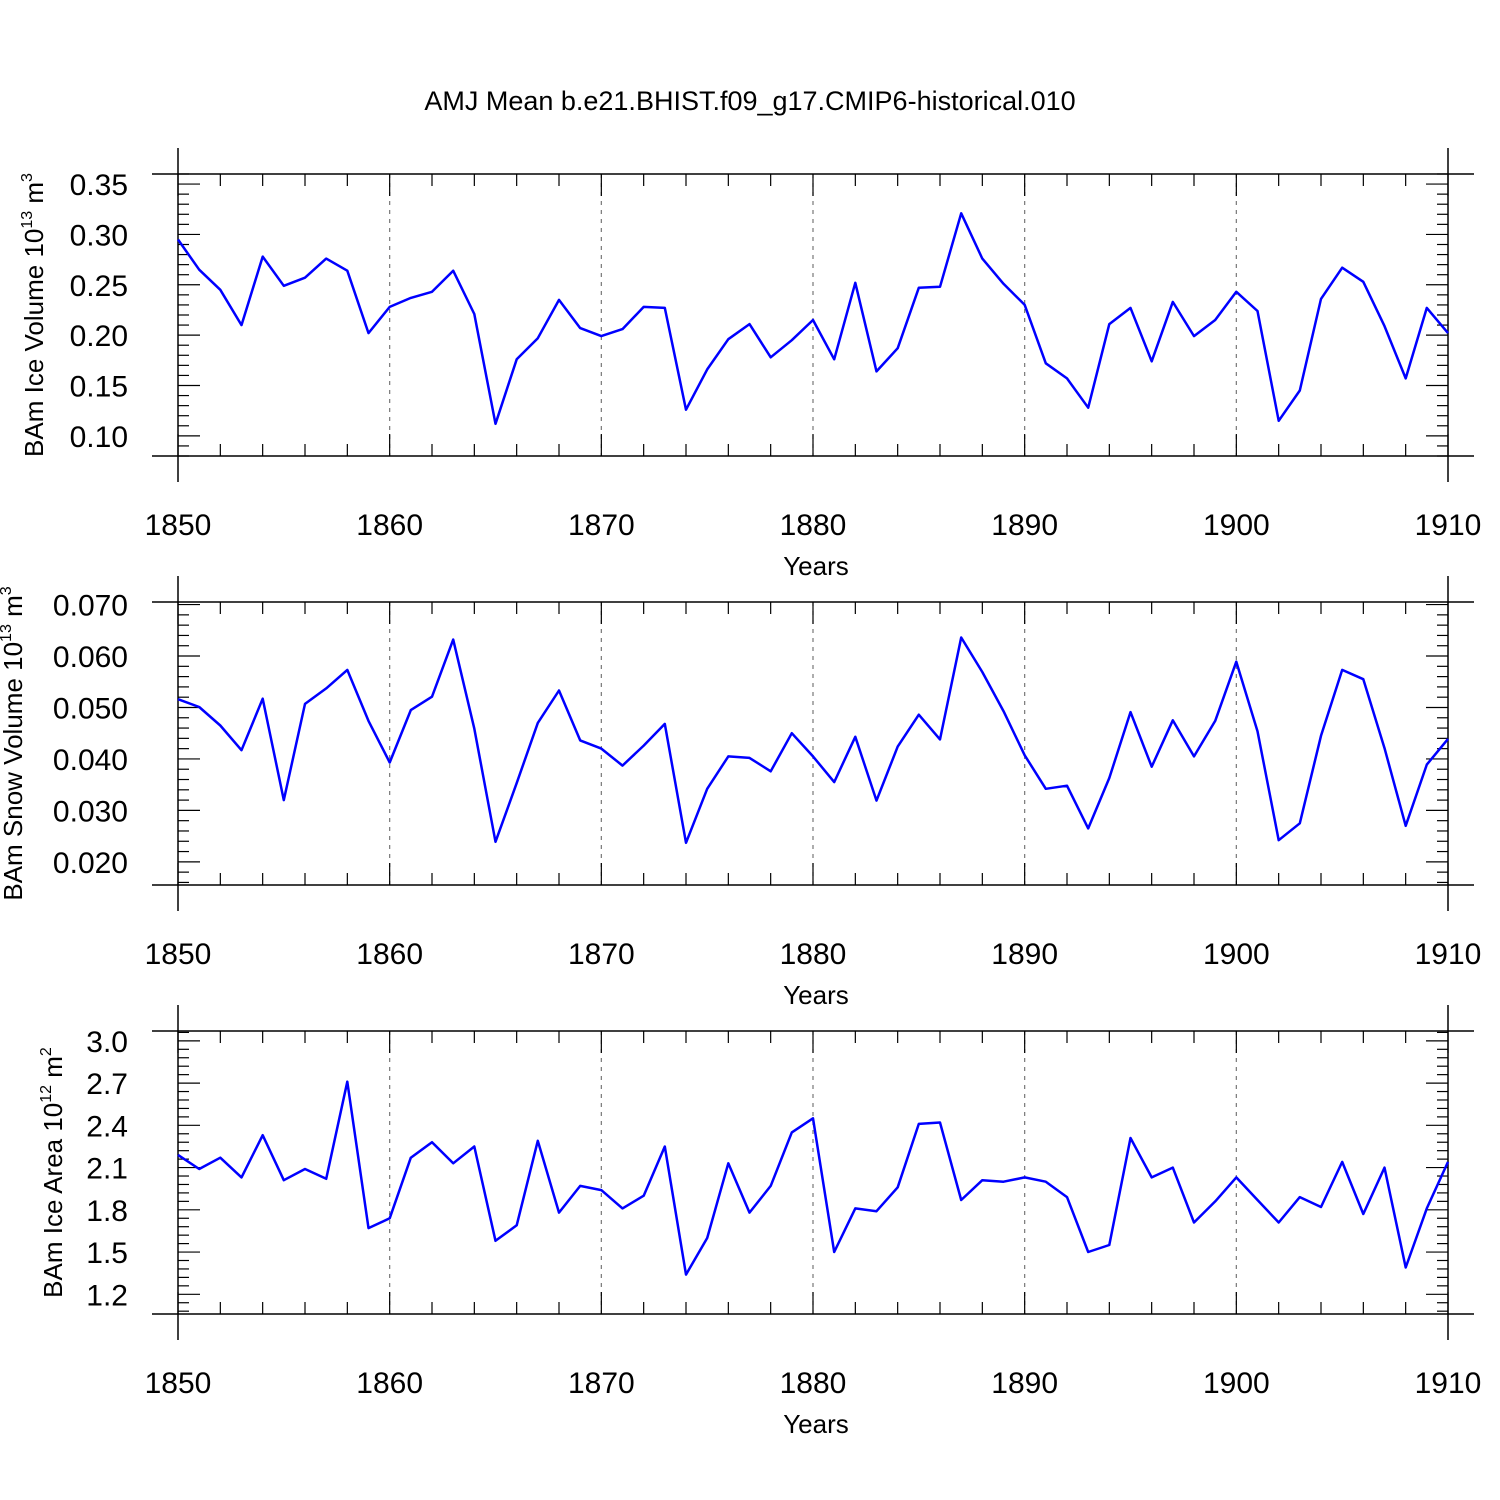 The image size is (1500, 1500). I want to click on y-tick-label: 0.020, so click(90, 863).